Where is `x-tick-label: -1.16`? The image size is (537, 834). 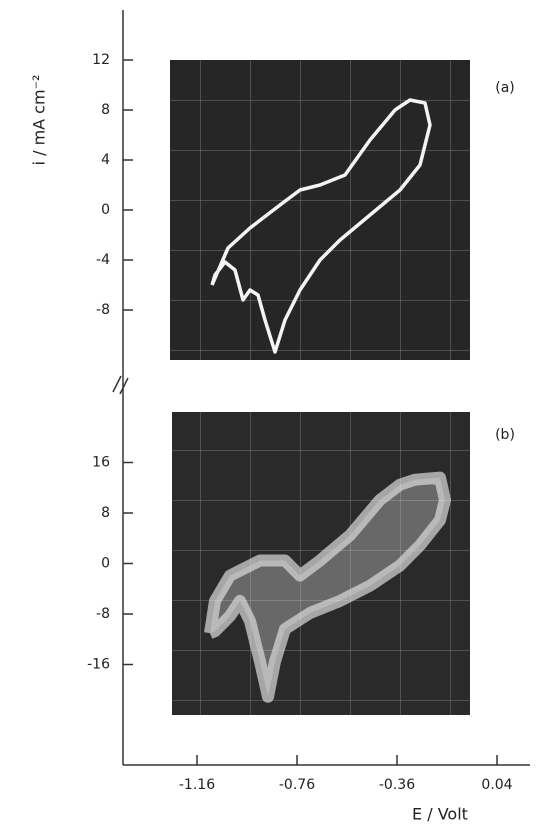 x-tick-label: -1.16 is located at coordinates (197, 785).